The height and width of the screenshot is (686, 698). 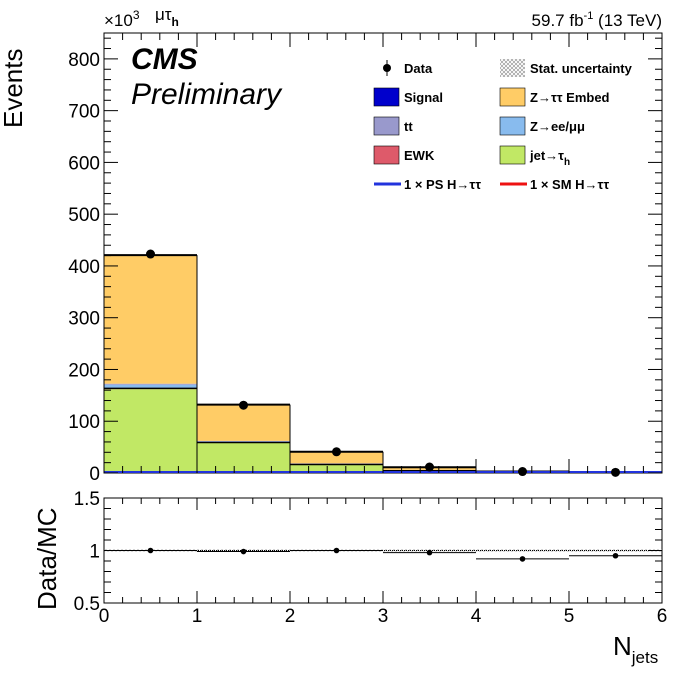 What do you see at coordinates (662, 616) in the screenshot?
I see `x-tick-label: 6` at bounding box center [662, 616].